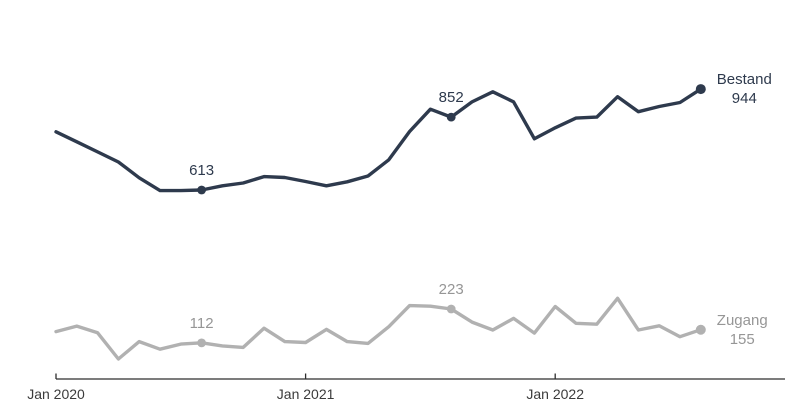  I want to click on point-label-2: 112, so click(201, 323).